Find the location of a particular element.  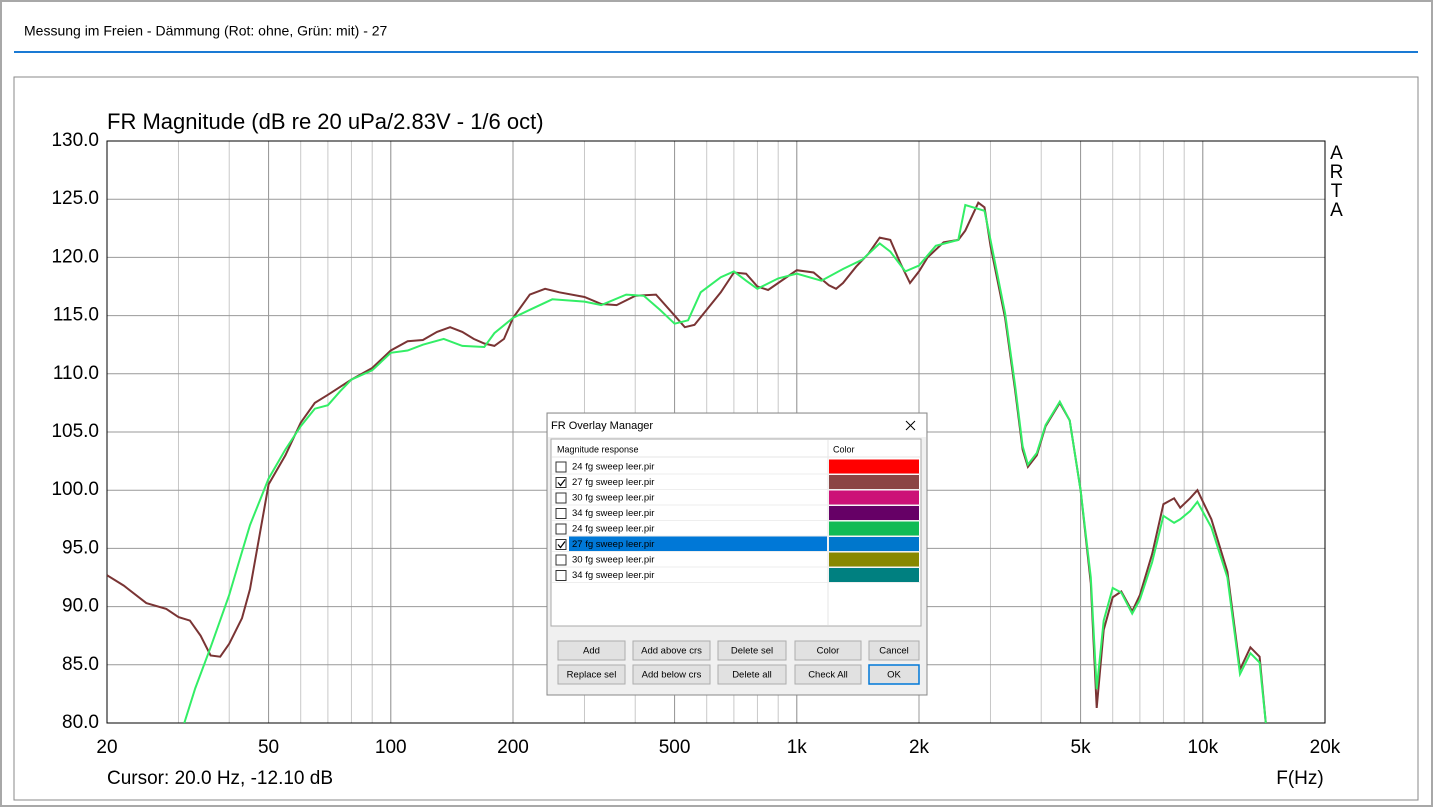

y-tick-label: 110.0 is located at coordinates (76, 373).